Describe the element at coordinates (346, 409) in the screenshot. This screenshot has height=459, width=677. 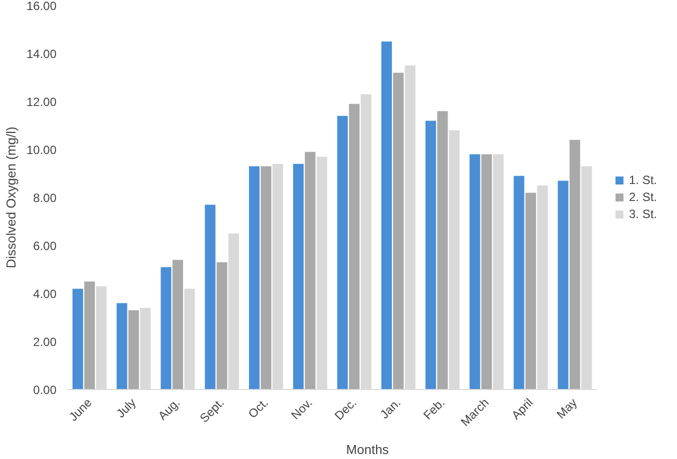
I see `x-tick-label: Dec.` at that location.